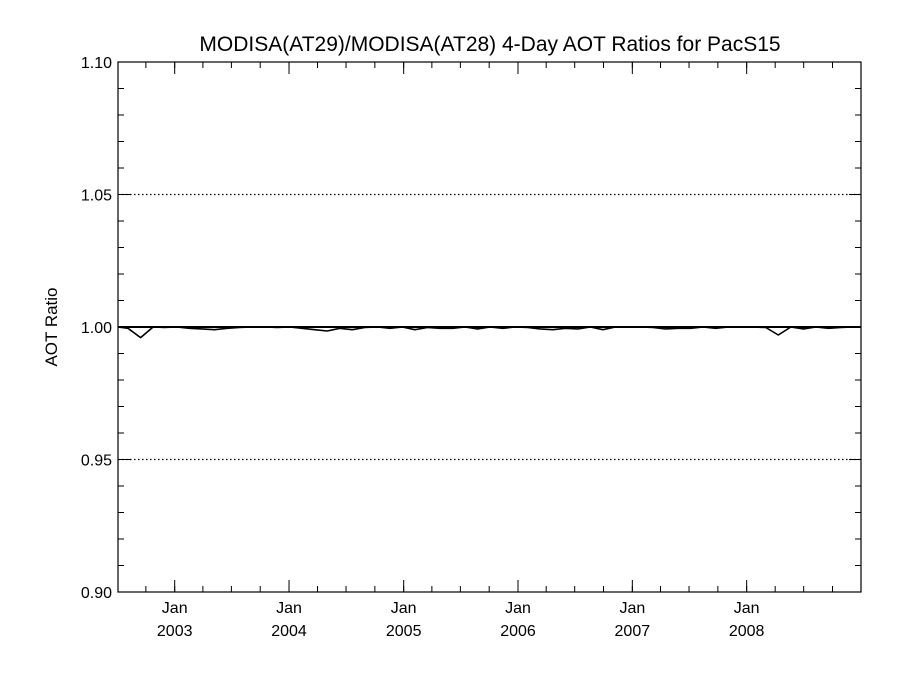  Describe the element at coordinates (96, 461) in the screenshot. I see `y-tick-label: 0.95` at that location.